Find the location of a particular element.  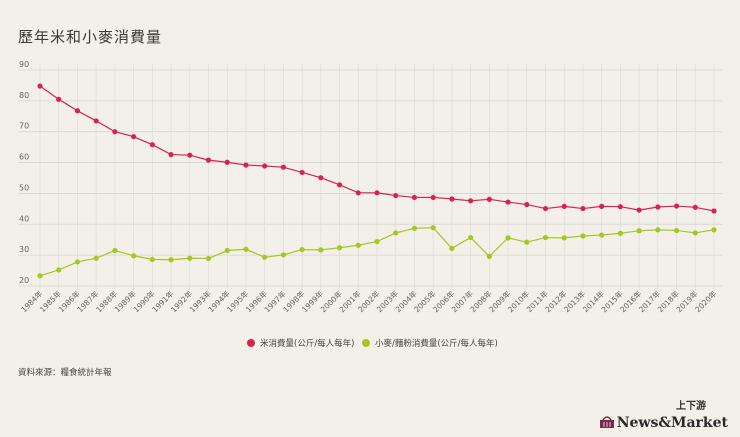

brand-cn: 上下游 is located at coordinates (691, 406).